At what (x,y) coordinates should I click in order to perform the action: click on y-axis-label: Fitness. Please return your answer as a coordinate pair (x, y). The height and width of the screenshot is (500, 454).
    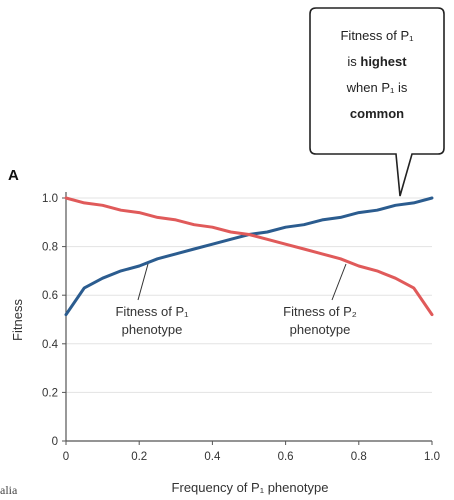
    Looking at the image, I should click on (17, 320).